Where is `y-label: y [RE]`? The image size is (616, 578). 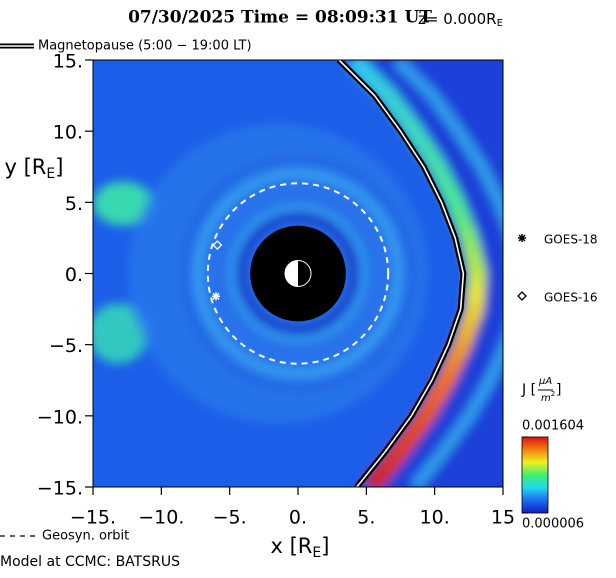 y-label: y [RE] is located at coordinates (34, 168).